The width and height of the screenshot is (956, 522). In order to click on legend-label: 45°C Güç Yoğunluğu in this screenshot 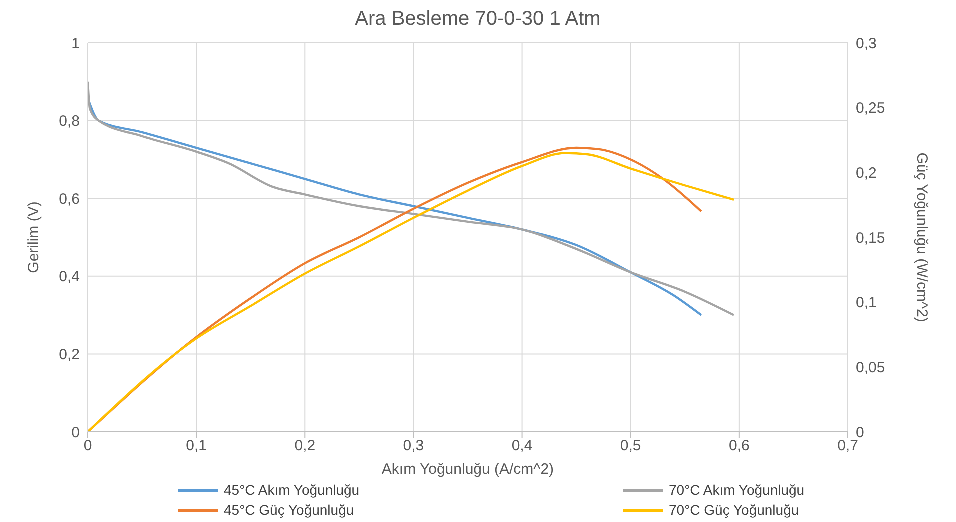, I will do `click(289, 510)`.